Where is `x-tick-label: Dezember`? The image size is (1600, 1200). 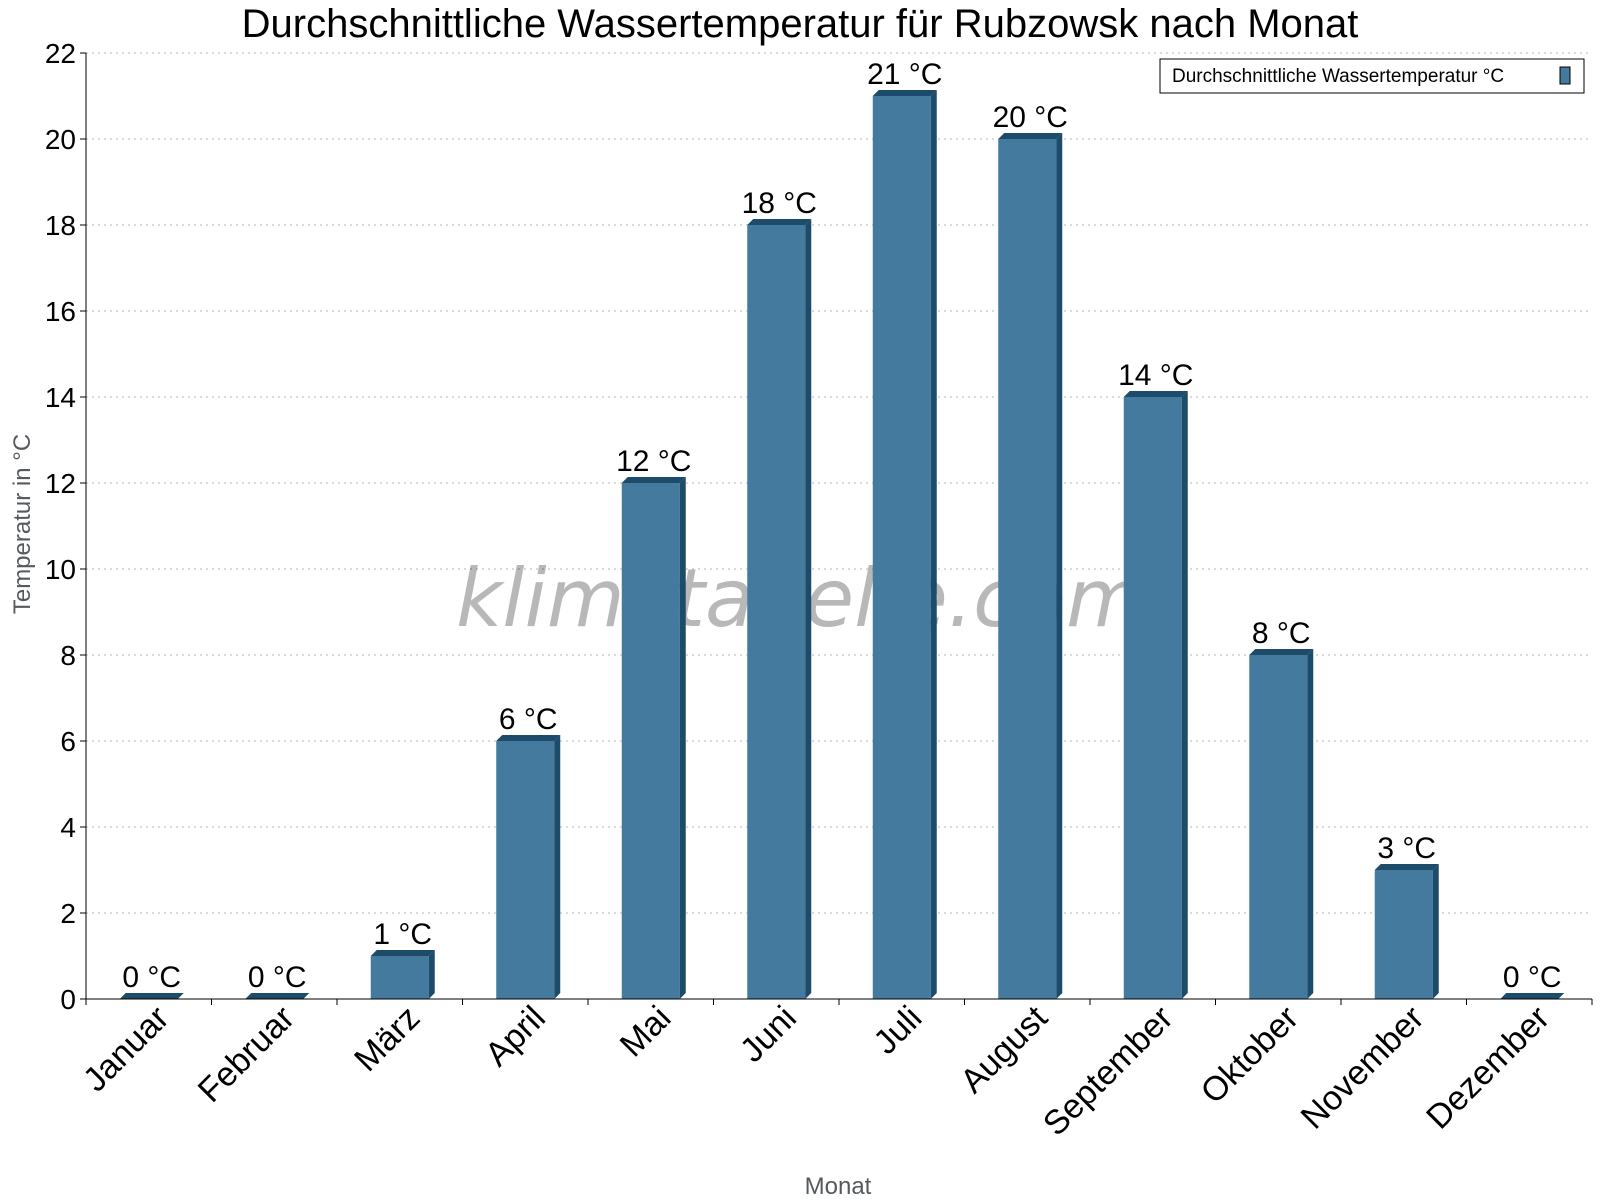 x-tick-label: Dezember is located at coordinates (1488, 1068).